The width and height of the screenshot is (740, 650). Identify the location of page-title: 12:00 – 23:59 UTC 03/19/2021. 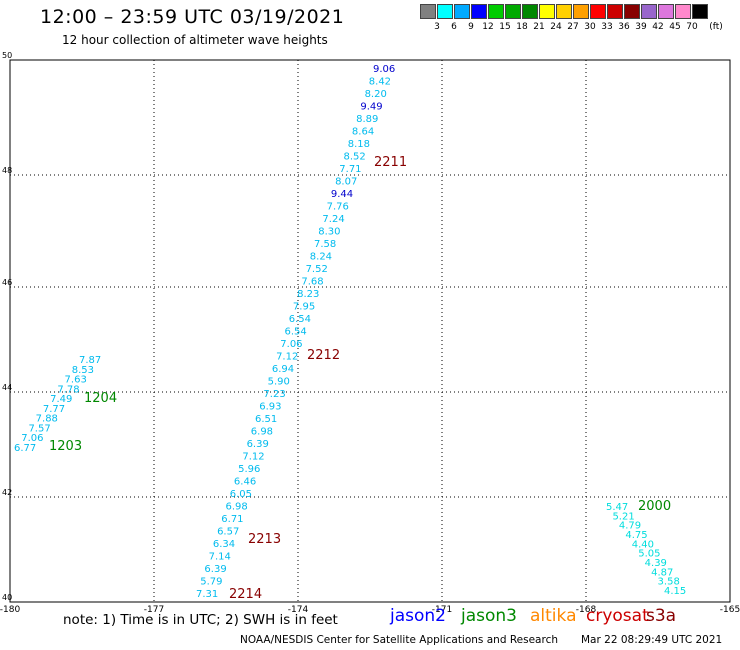
(192, 17).